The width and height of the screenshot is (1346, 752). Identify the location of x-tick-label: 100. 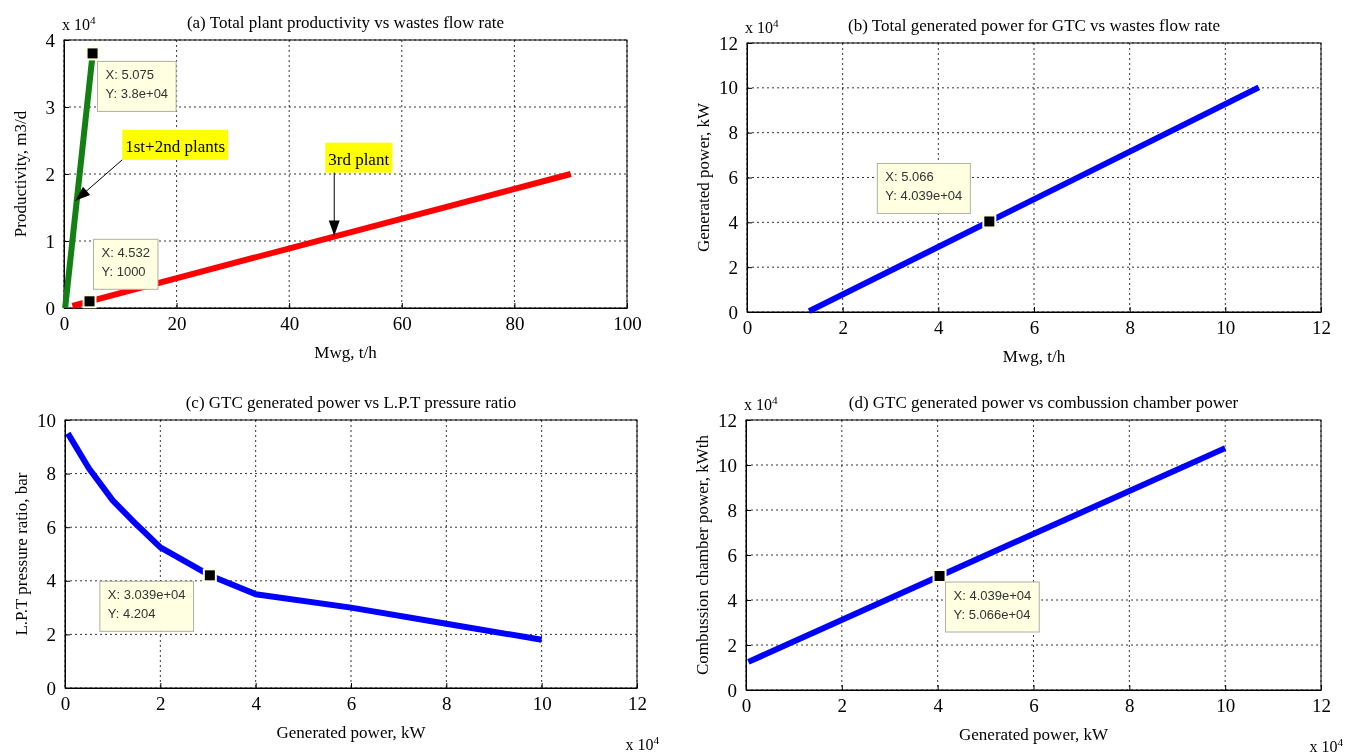
(627, 324).